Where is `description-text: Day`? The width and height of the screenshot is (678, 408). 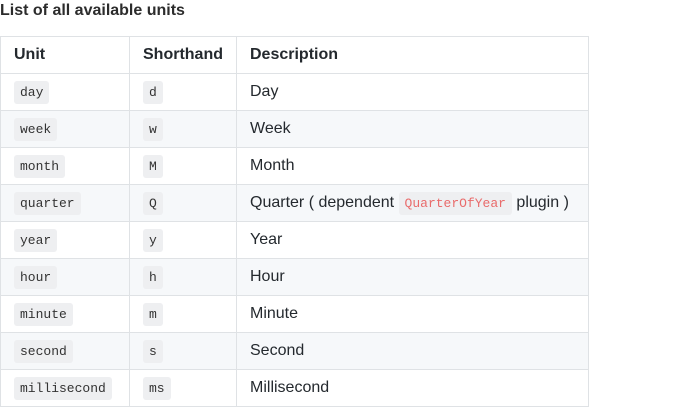 description-text: Day is located at coordinates (264, 91).